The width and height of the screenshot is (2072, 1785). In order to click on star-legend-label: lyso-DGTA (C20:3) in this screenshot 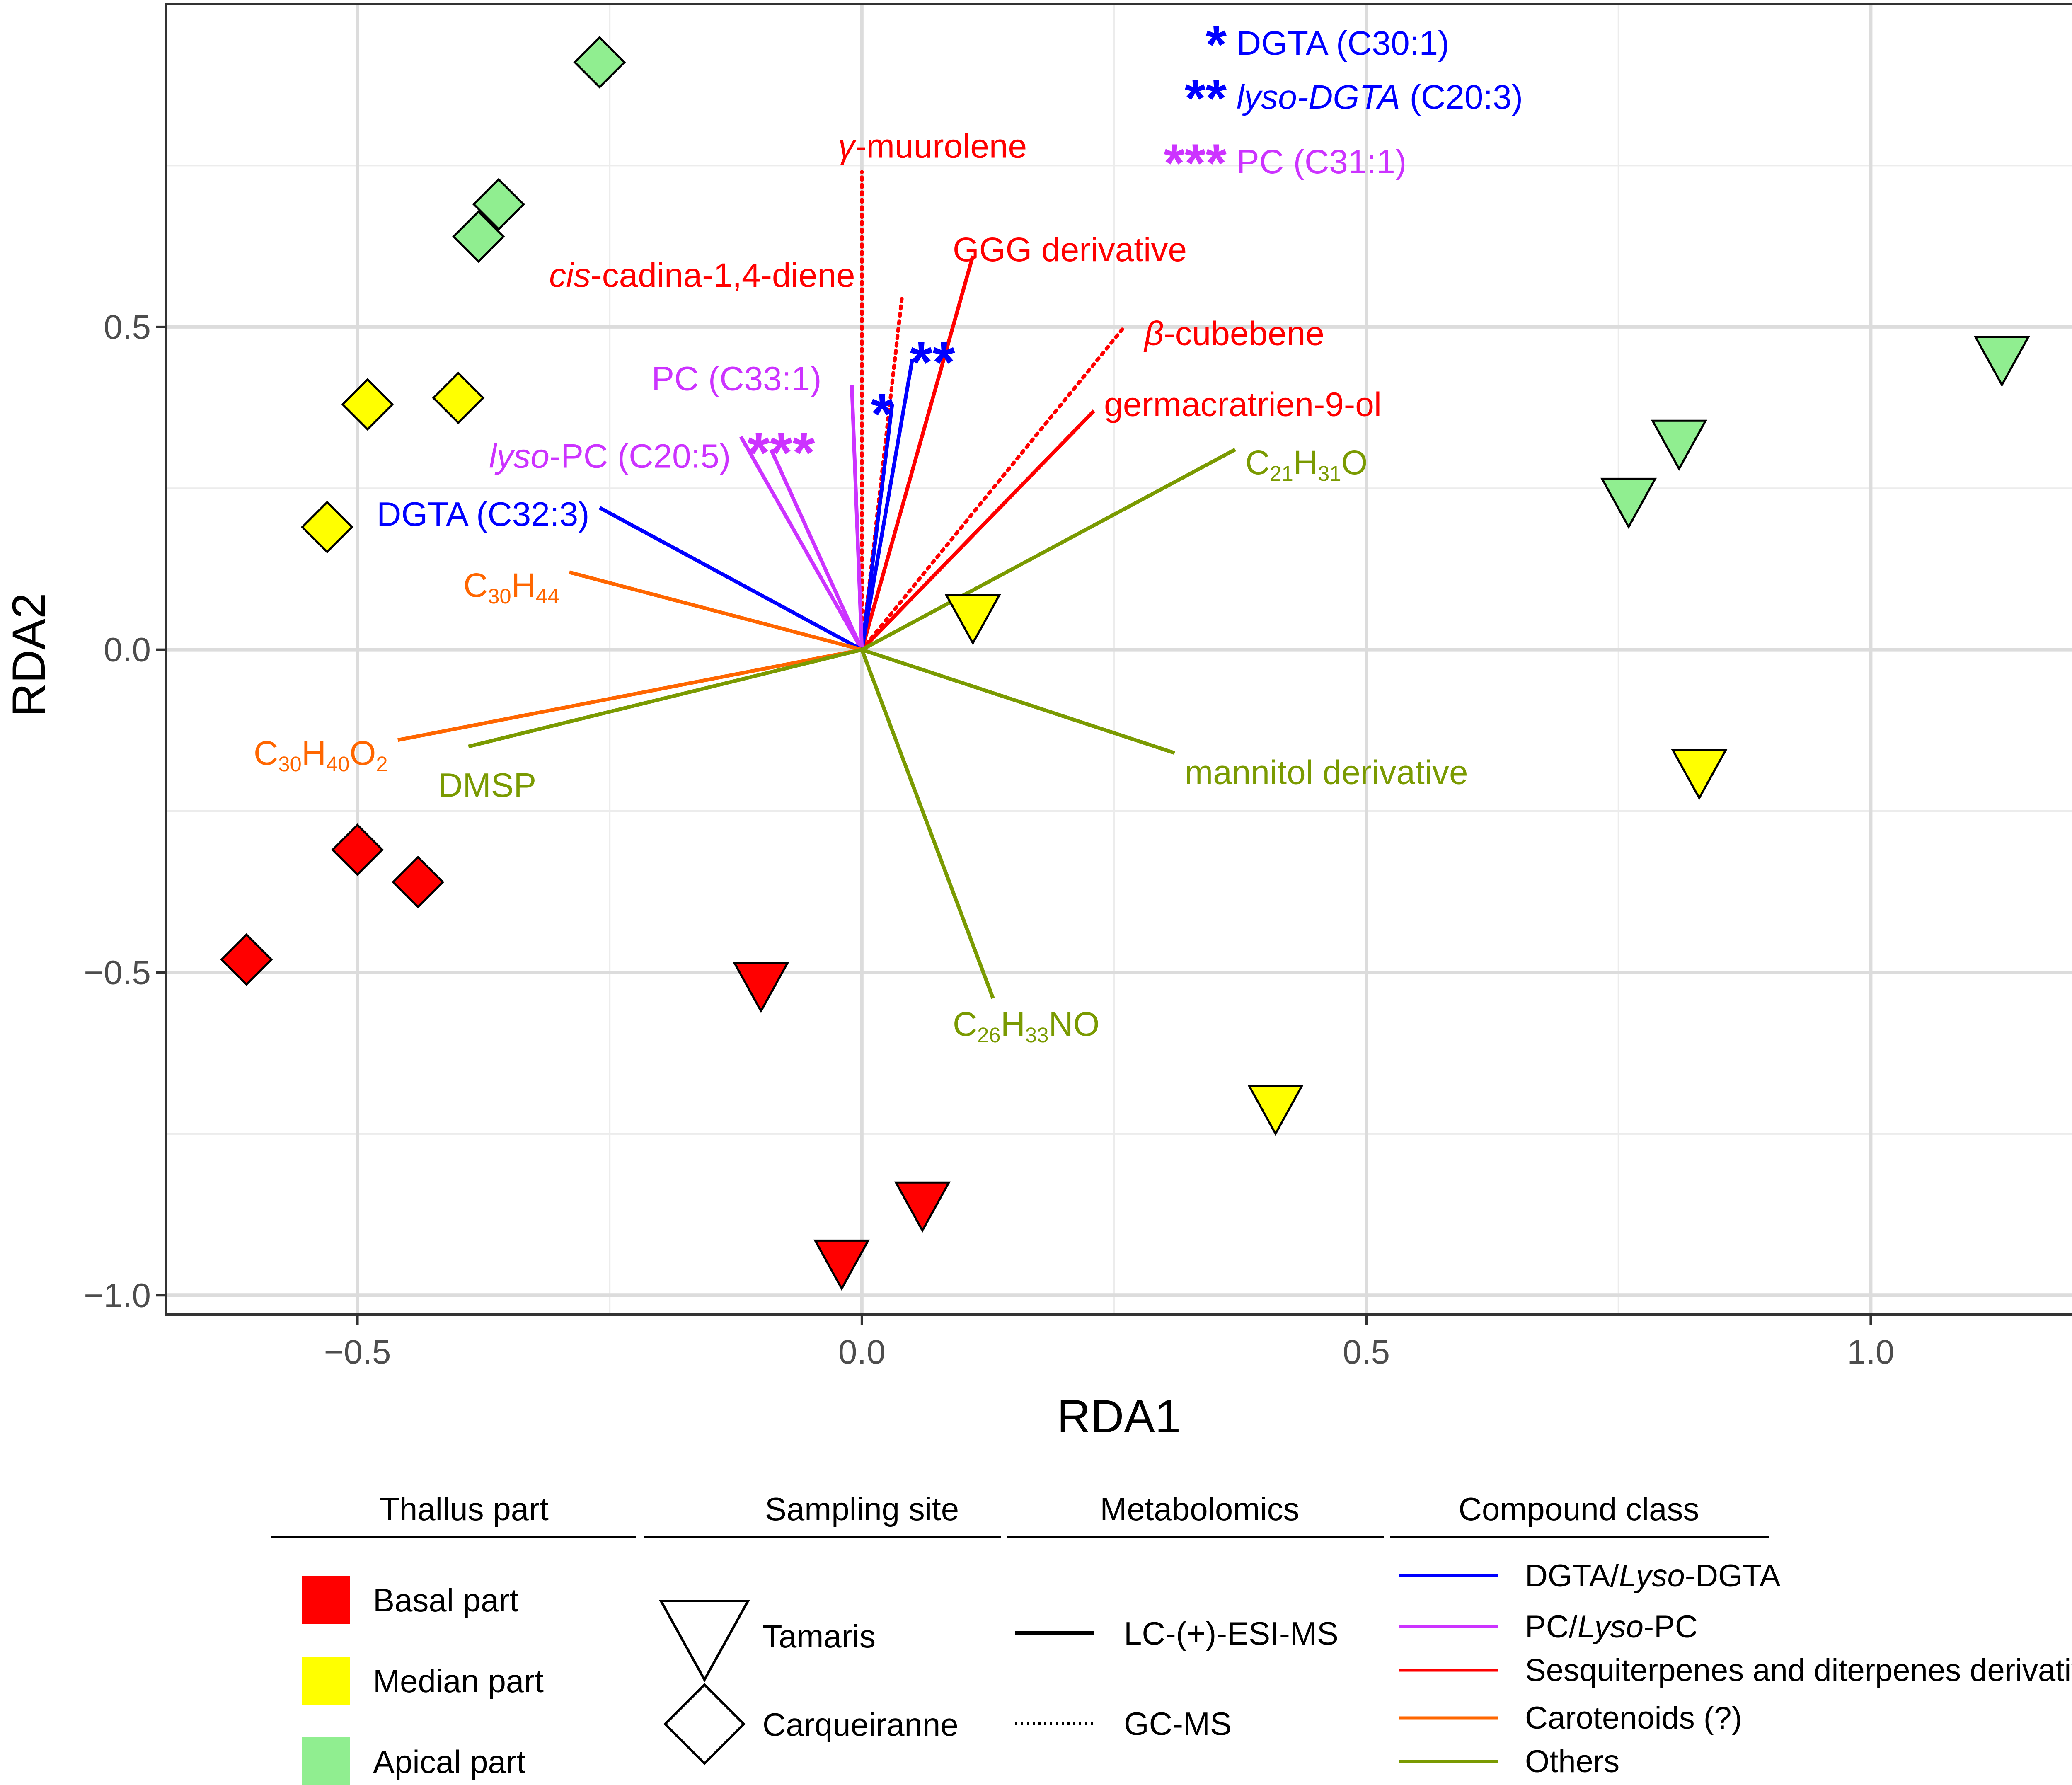, I will do `click(1380, 97)`.